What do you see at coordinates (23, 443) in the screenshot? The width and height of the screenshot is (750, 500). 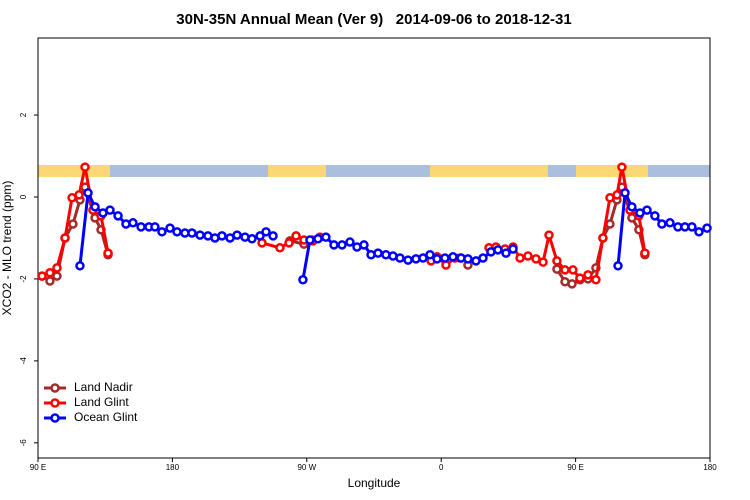 I see `y-tick-label: -6` at bounding box center [23, 443].